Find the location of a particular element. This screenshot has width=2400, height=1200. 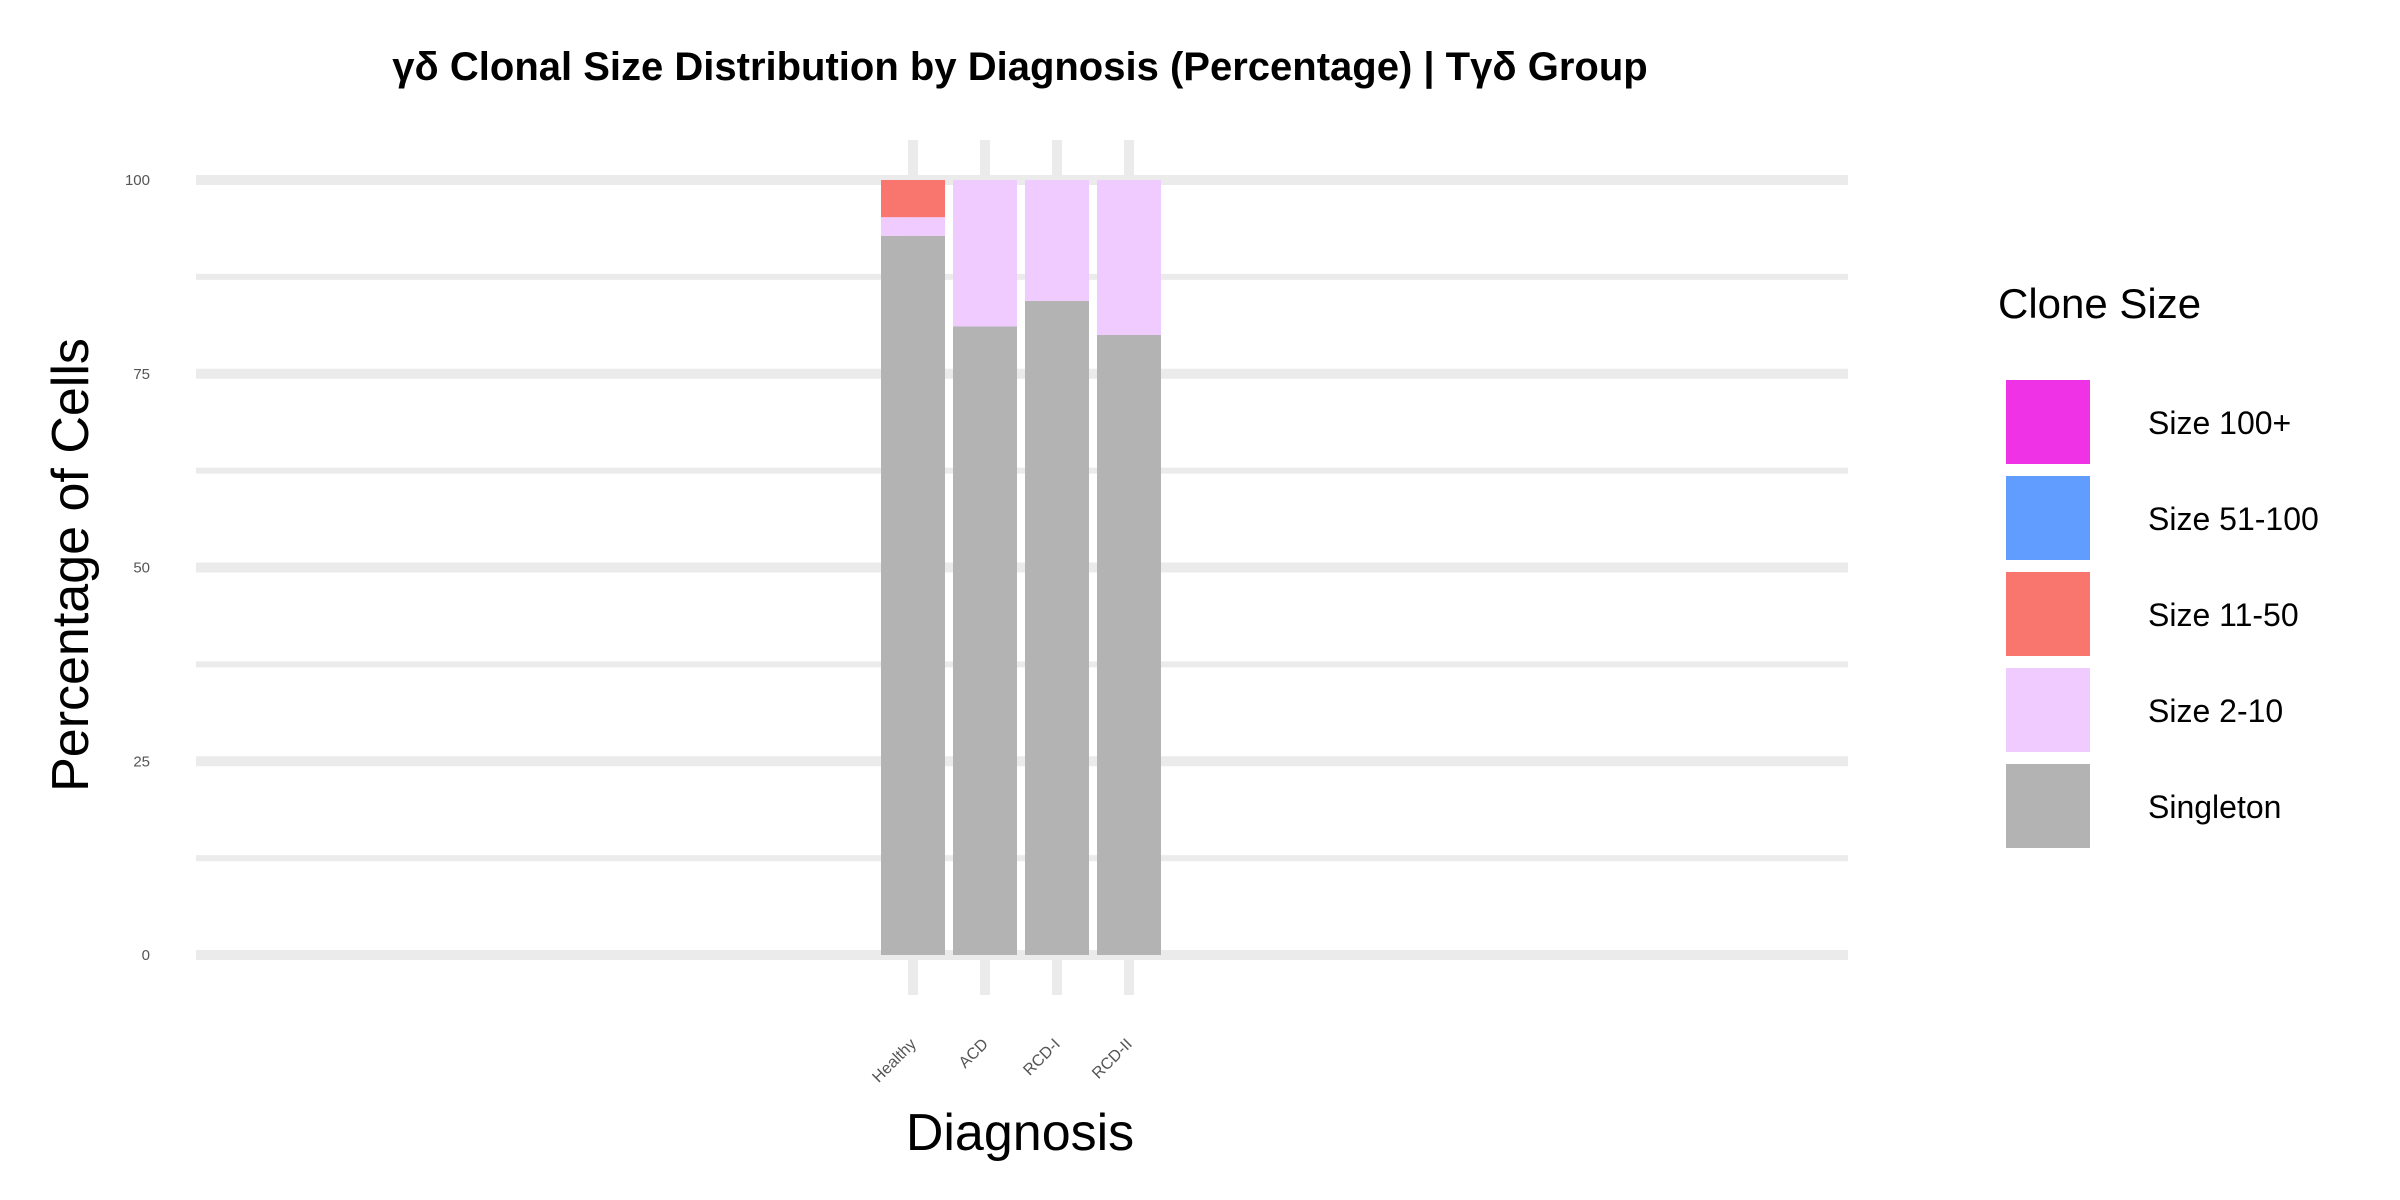

legend-label: Size 51-100 is located at coordinates (2233, 519).